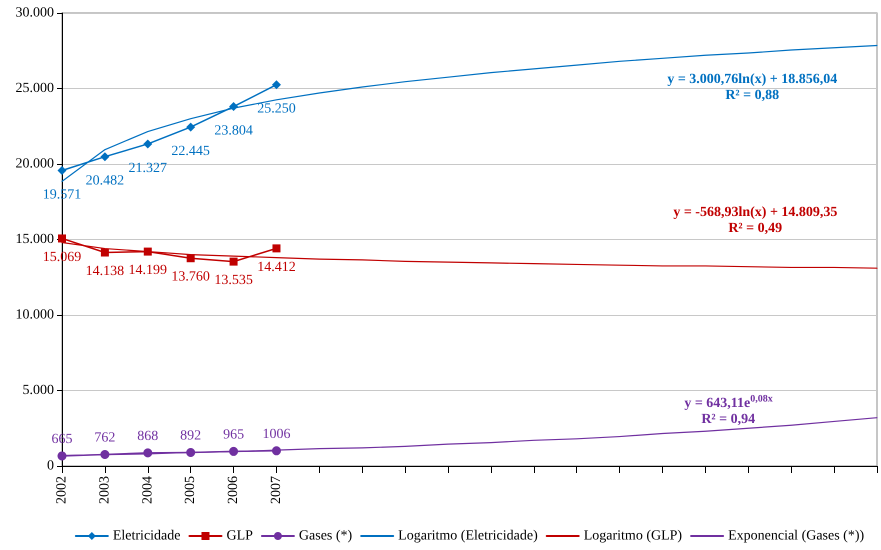 This screenshot has width=881, height=550. Describe the element at coordinates (105, 272) in the screenshot. I see `data-label: 14.138` at that location.